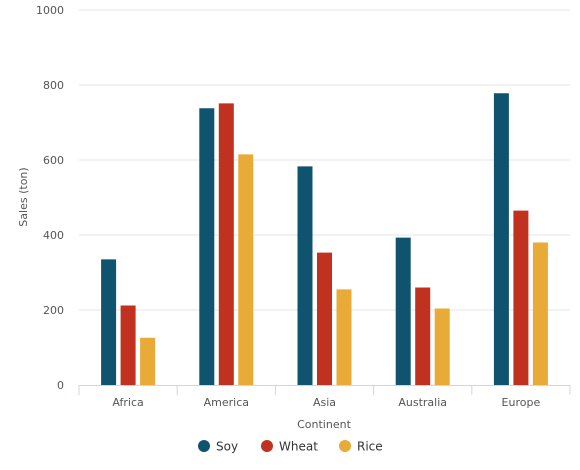 The width and height of the screenshot is (580, 470). What do you see at coordinates (298, 447) in the screenshot?
I see `legend-label: Wheat` at bounding box center [298, 447].